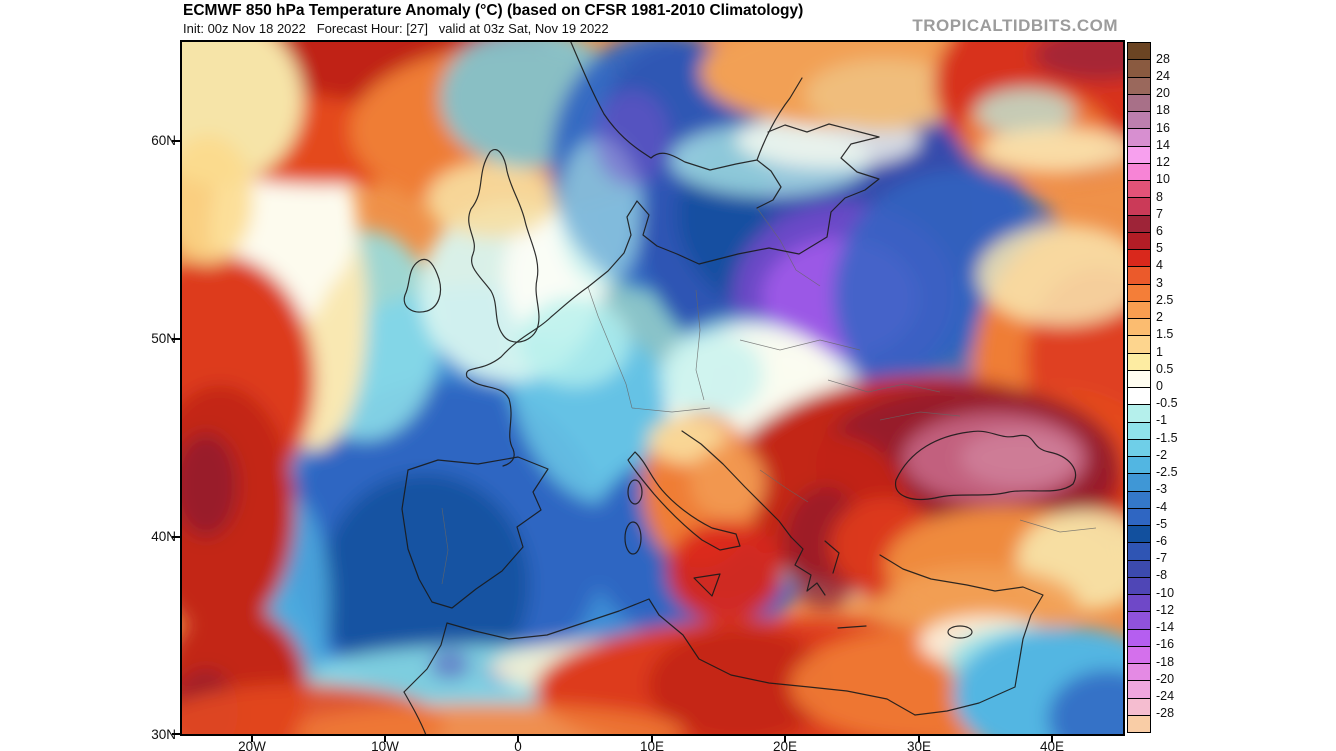  I want to click on colorbar-tick-label: -4, so click(1162, 506).